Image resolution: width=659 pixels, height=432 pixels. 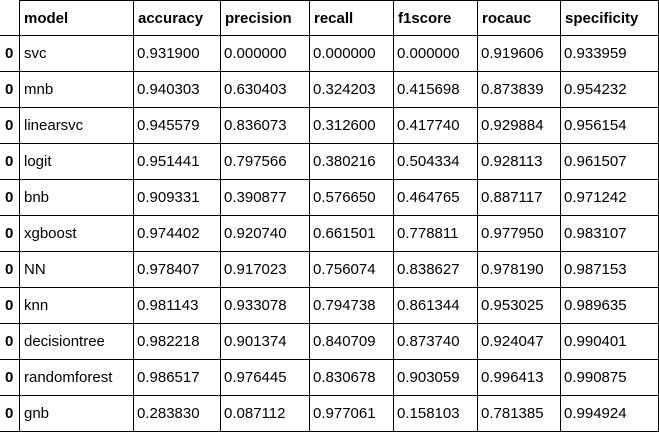 What do you see at coordinates (265, 197) in the screenshot?
I see `cell-precision: 0.390877` at bounding box center [265, 197].